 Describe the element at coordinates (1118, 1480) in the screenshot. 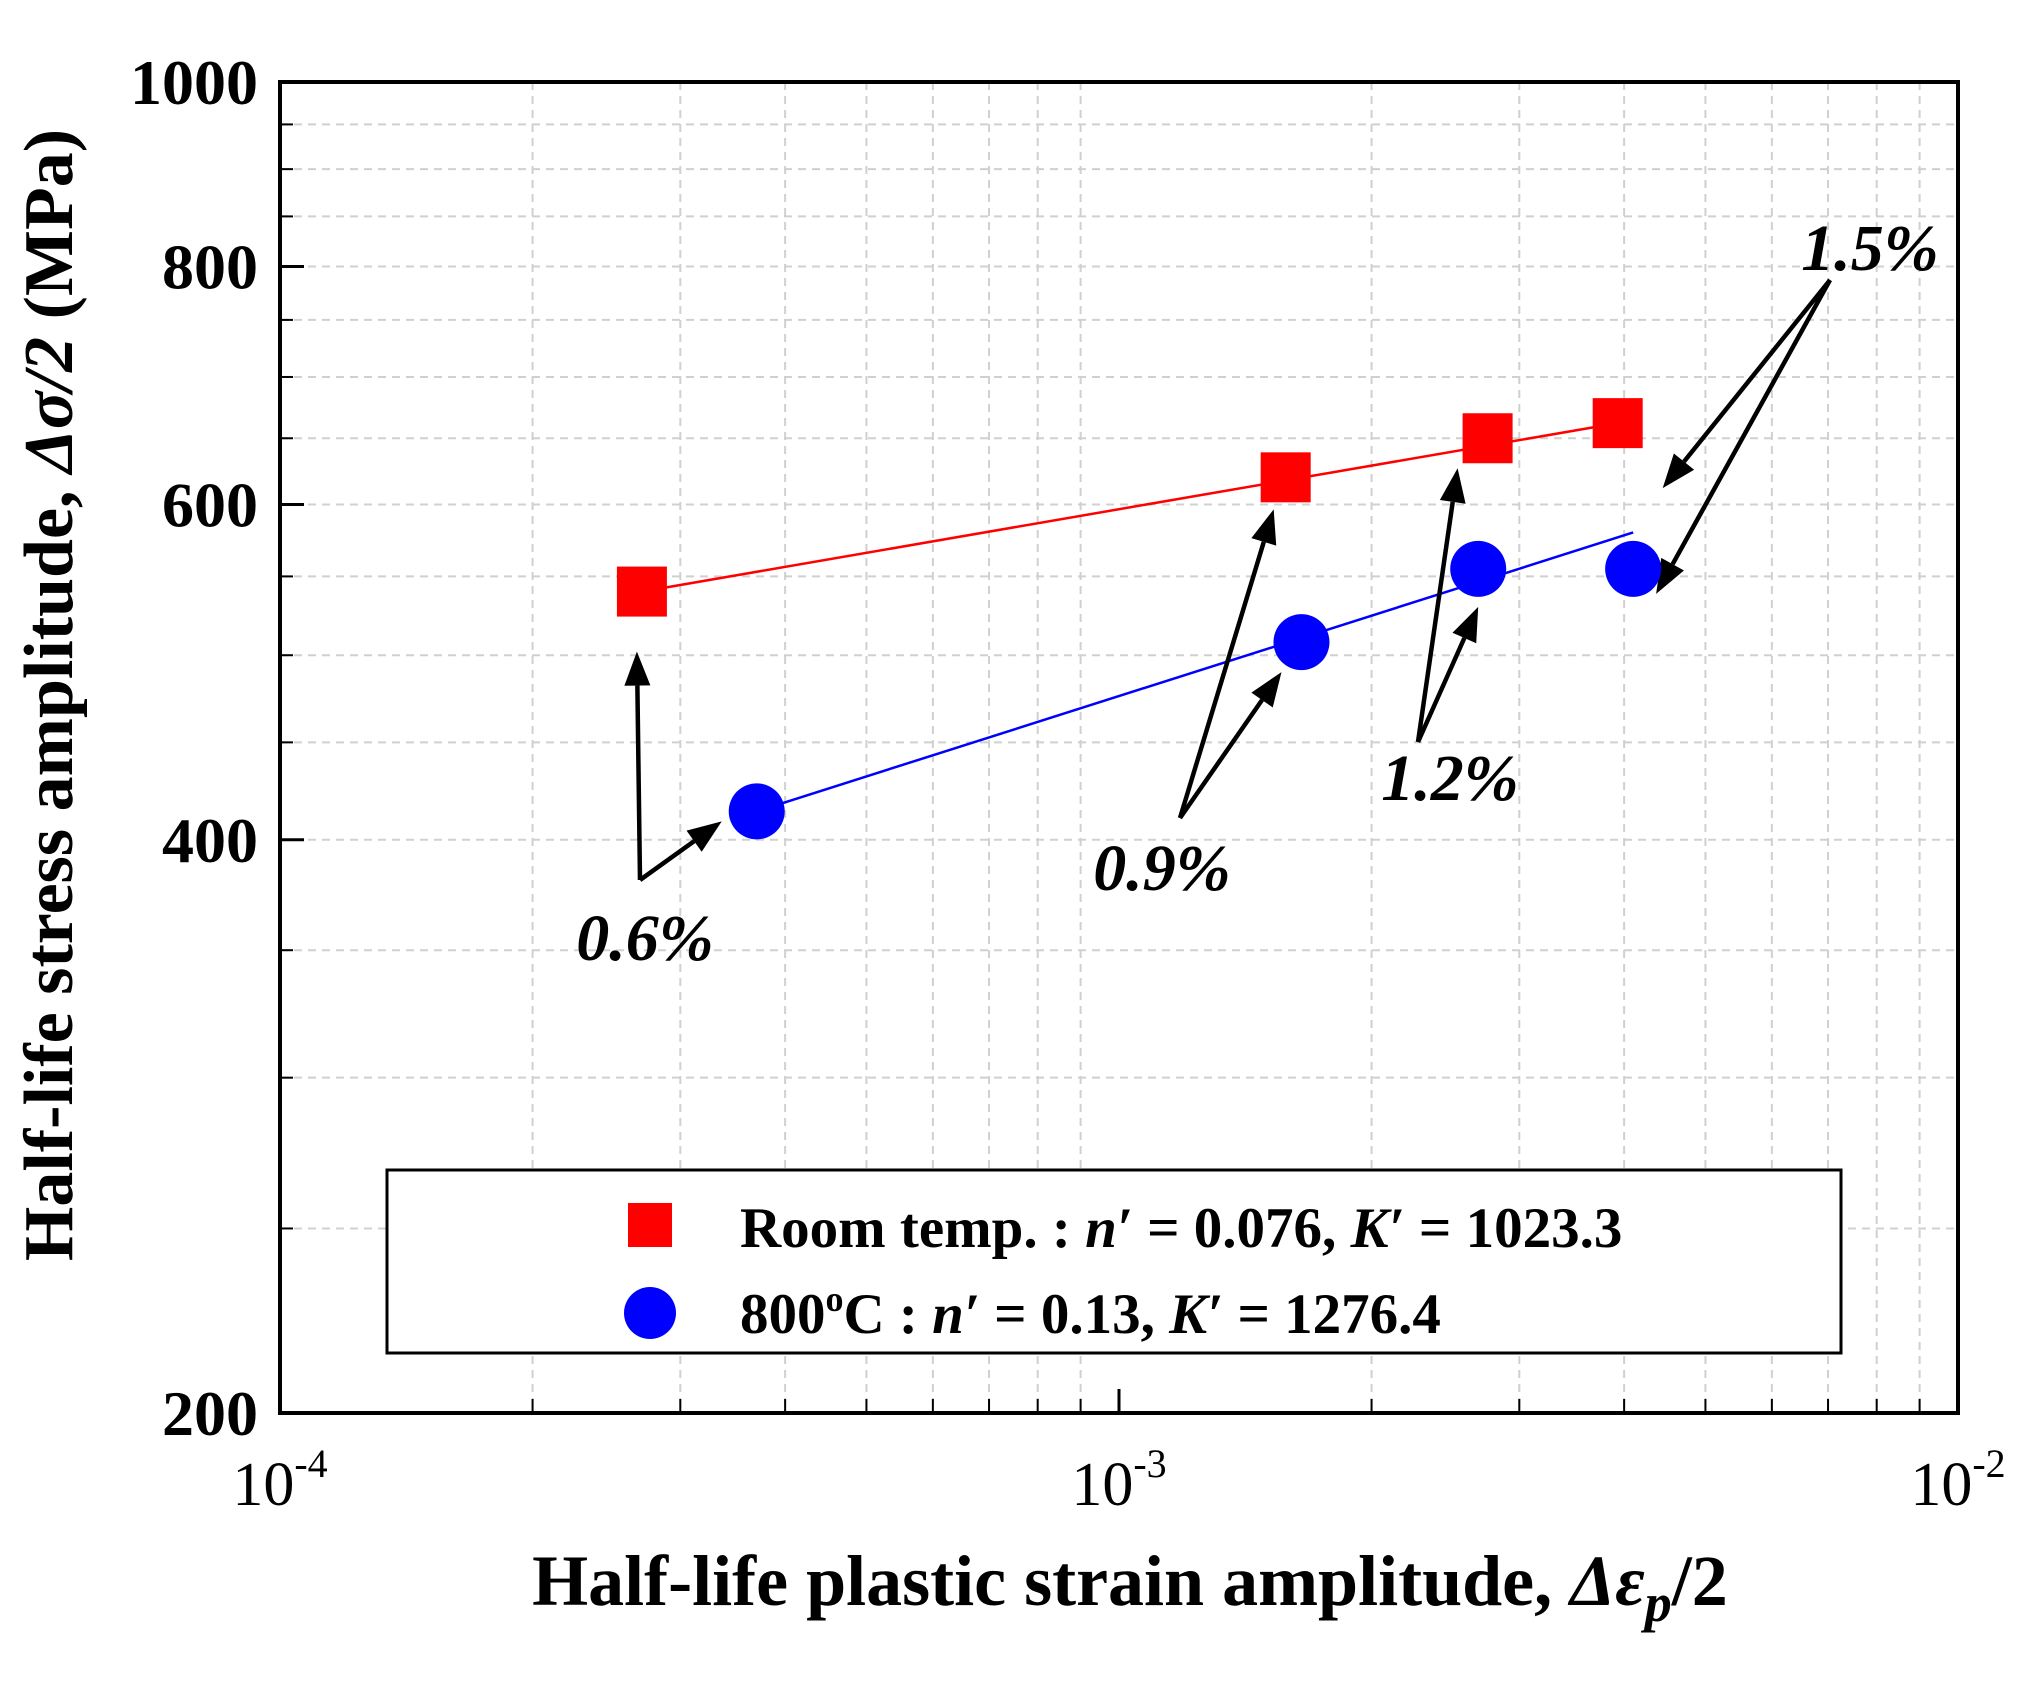

I see `x-tick-label: 10⁻³` at that location.